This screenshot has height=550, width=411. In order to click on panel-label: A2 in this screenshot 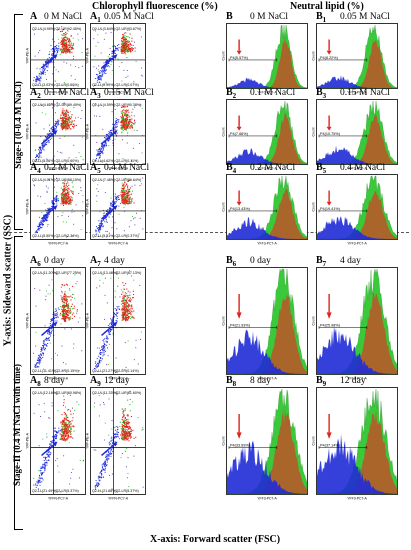, I will do `click(35, 94)`.